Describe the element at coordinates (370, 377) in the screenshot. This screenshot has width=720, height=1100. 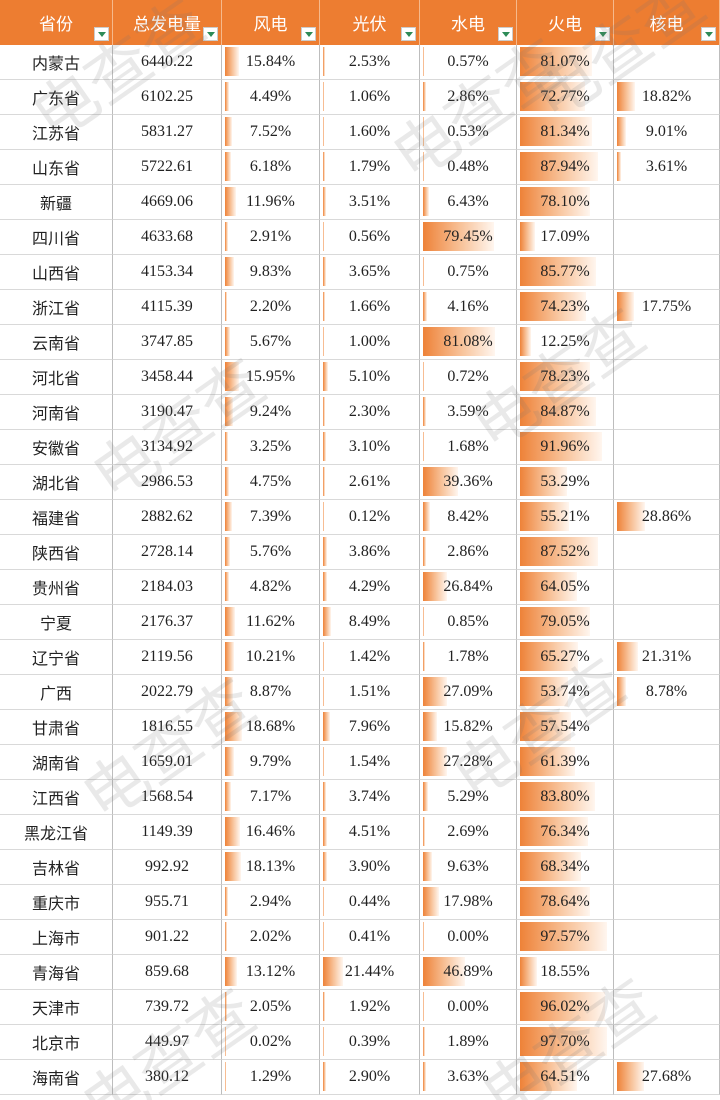
I see `table-cell: 5.10%` at that location.